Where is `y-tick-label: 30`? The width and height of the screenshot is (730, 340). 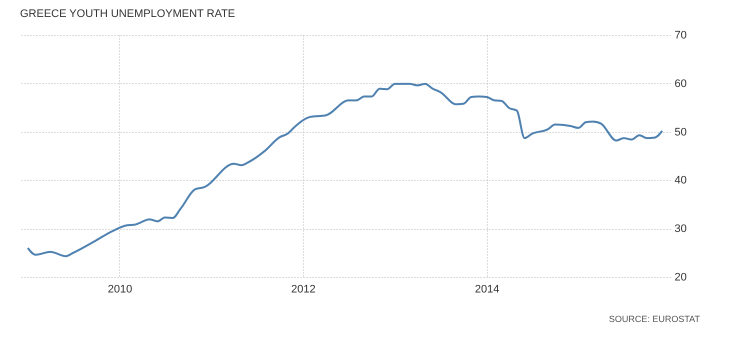 y-tick-label: 30 is located at coordinates (680, 229).